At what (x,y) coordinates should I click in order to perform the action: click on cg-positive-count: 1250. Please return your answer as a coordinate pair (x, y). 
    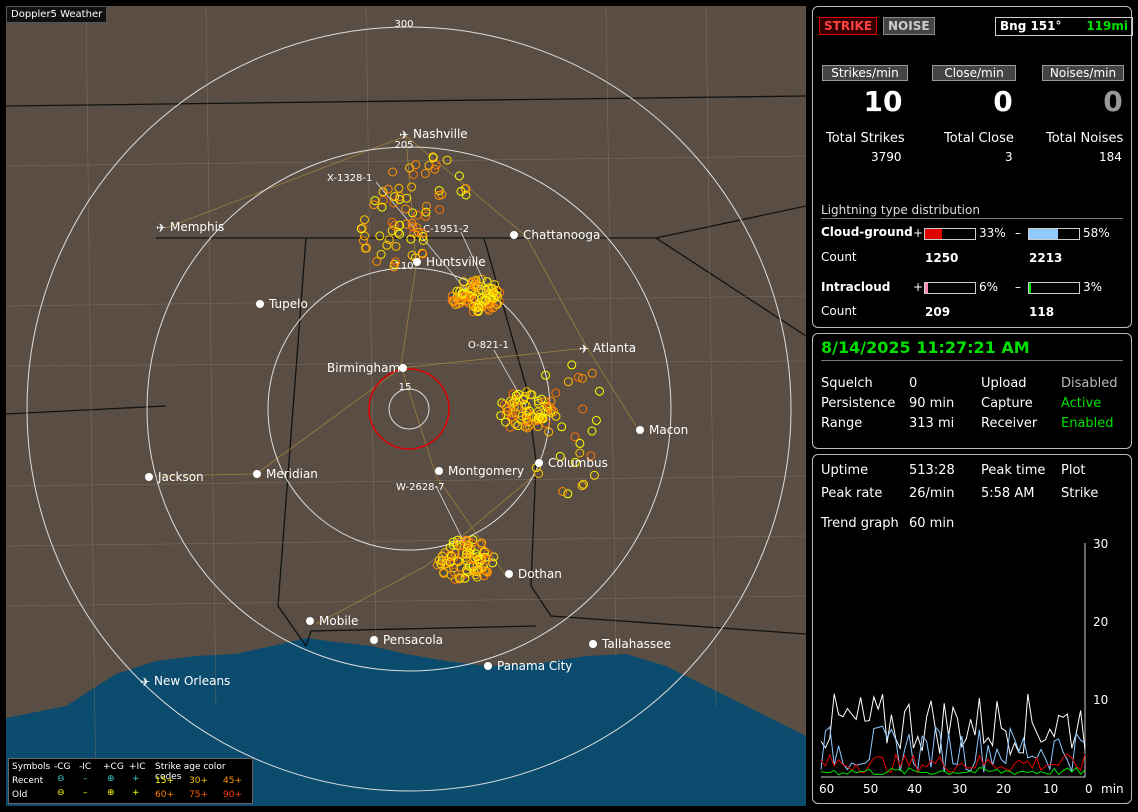
    Looking at the image, I should click on (942, 258).